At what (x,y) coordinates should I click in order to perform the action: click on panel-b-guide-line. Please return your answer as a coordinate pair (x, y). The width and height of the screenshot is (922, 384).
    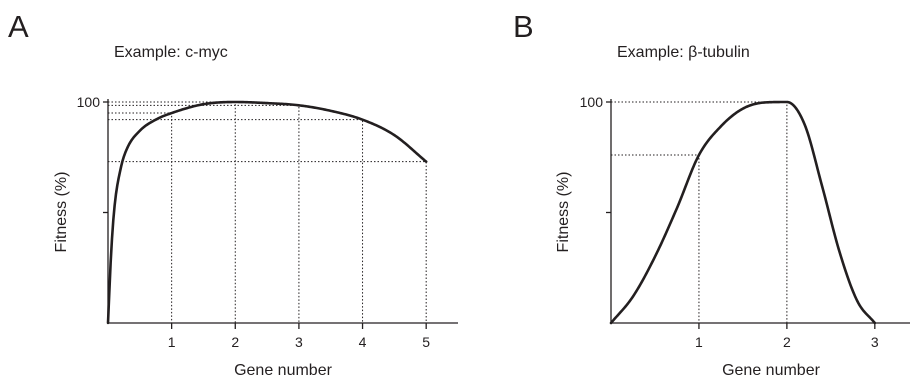
    Looking at the image, I should click on (655, 238).